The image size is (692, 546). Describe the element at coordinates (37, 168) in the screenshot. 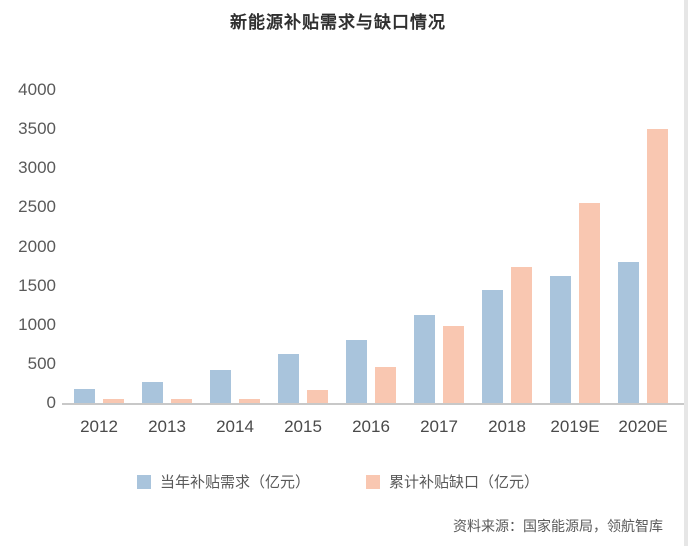

I see `y-tick-label: 3000` at that location.